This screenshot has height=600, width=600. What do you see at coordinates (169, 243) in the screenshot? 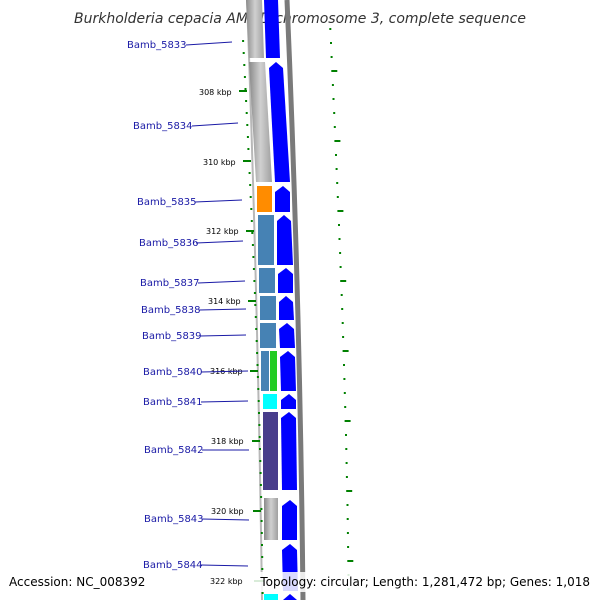
I see `gene-label: Bamb_5836` at bounding box center [169, 243].